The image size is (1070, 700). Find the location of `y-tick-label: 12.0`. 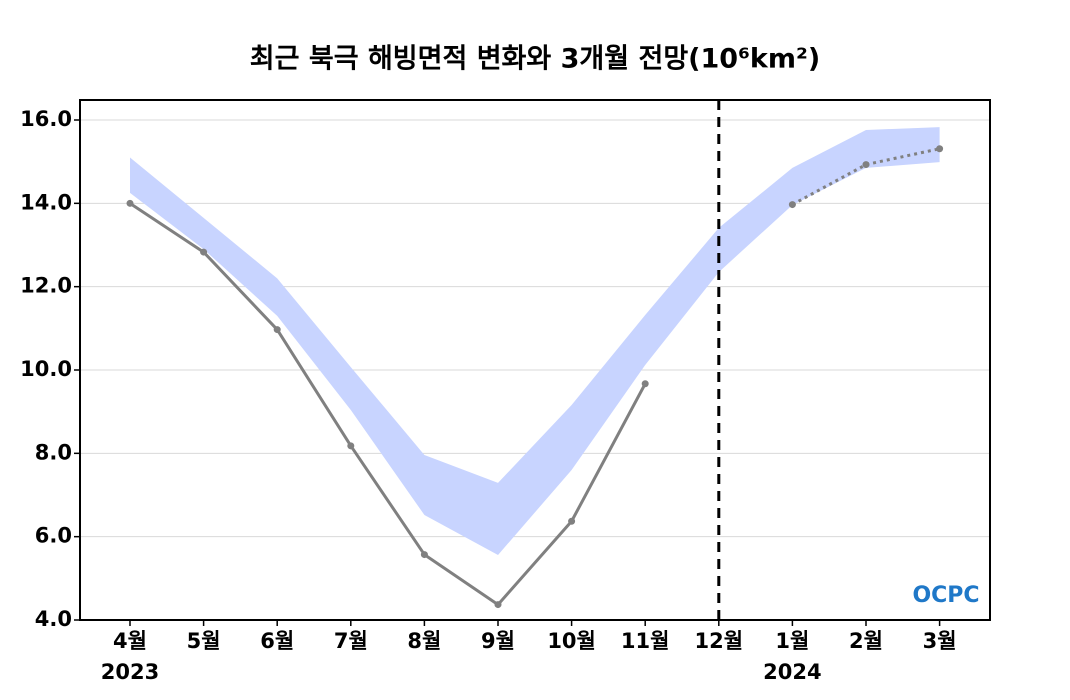

y-tick-label: 12.0 is located at coordinates (46, 286).